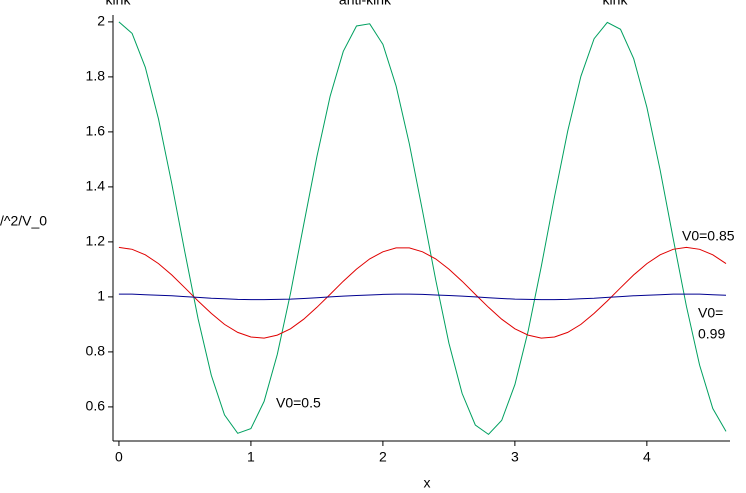 The width and height of the screenshot is (746, 493). Describe the element at coordinates (96, 131) in the screenshot. I see `y-tick-label: 1.6` at that location.